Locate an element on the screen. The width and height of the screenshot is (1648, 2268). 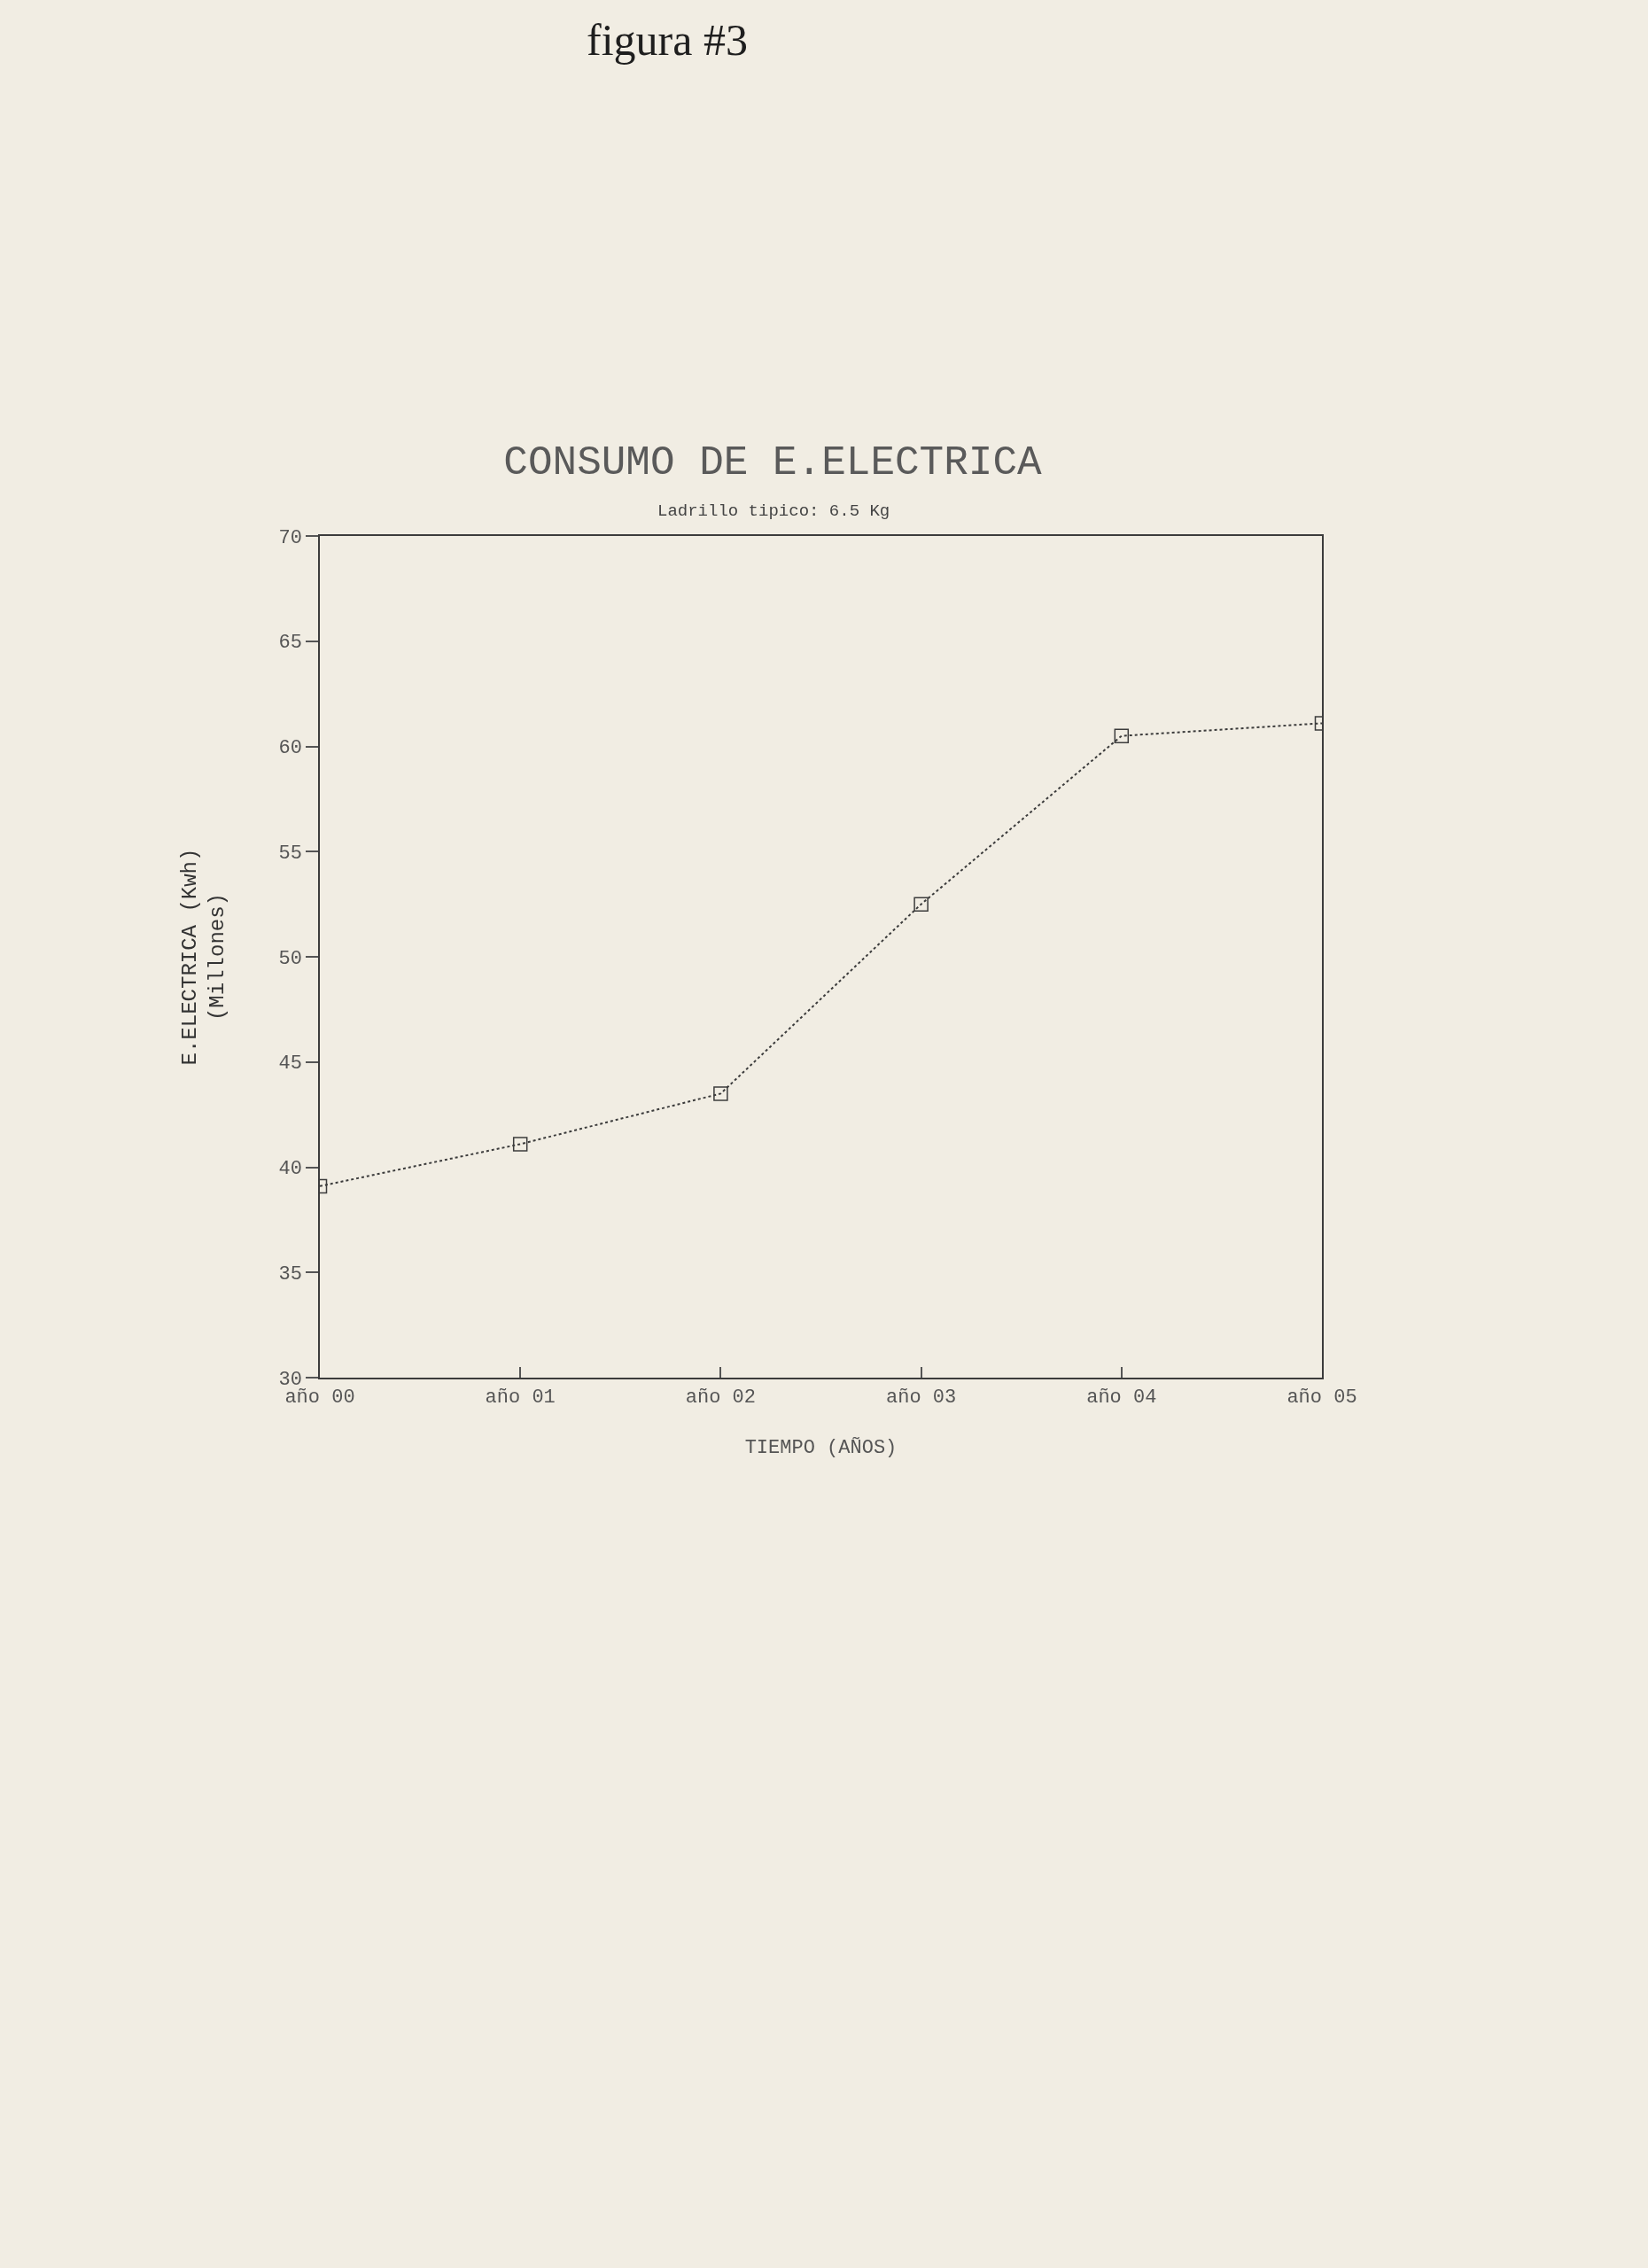
x-tick-label: año 01 is located at coordinates (520, 1398).